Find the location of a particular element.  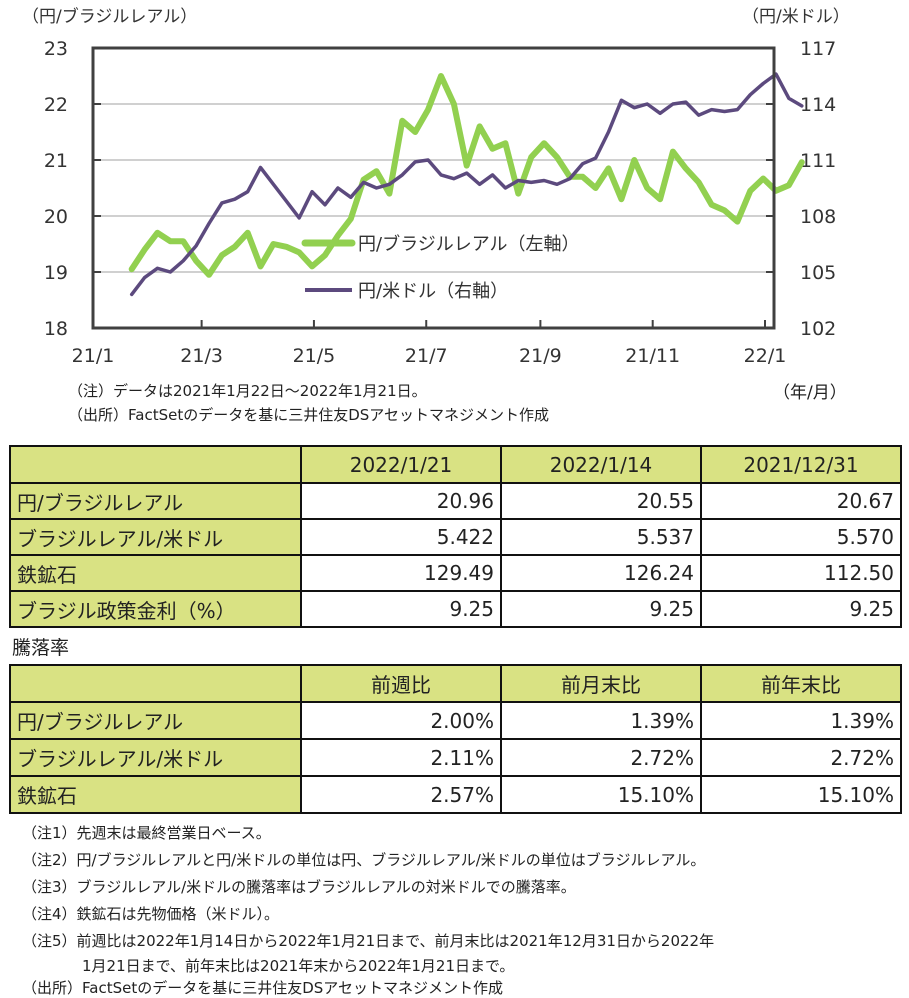

right-axis-title: （円/米ドル） is located at coordinates (796, 17).